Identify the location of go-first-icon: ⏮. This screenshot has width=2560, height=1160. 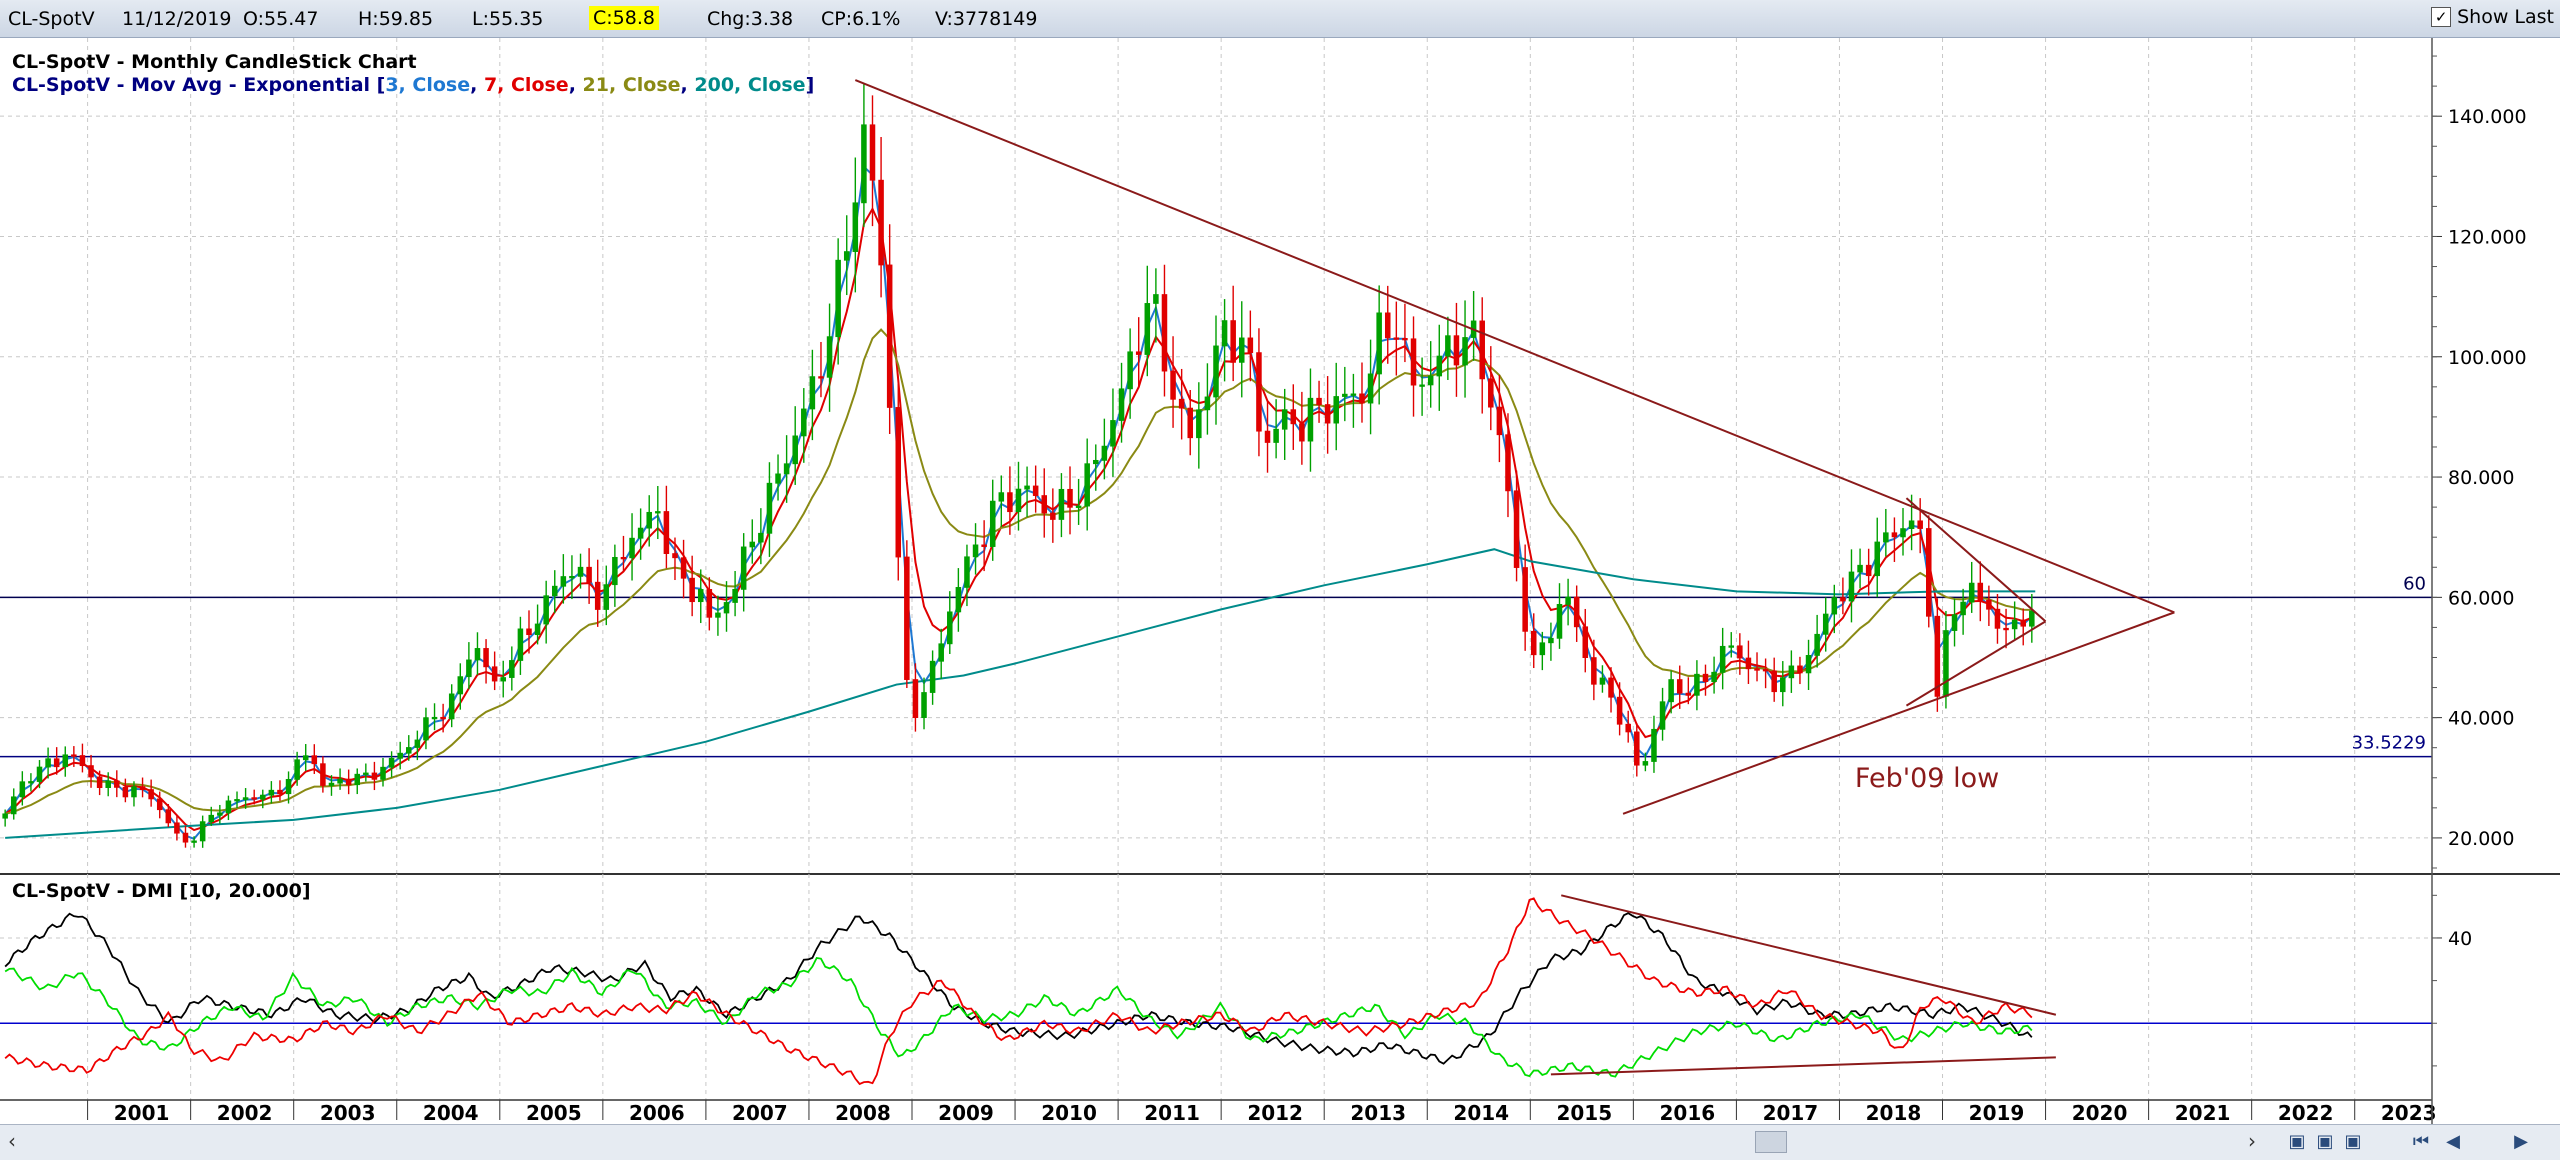
(2421, 1141).